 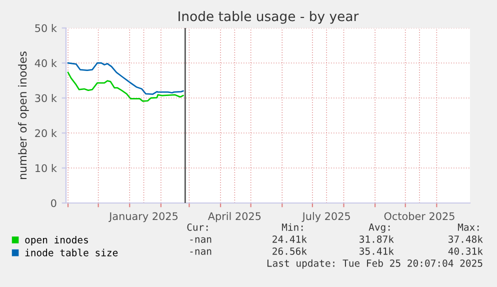 I want to click on legend-label: inode table size, so click(x=71, y=252).